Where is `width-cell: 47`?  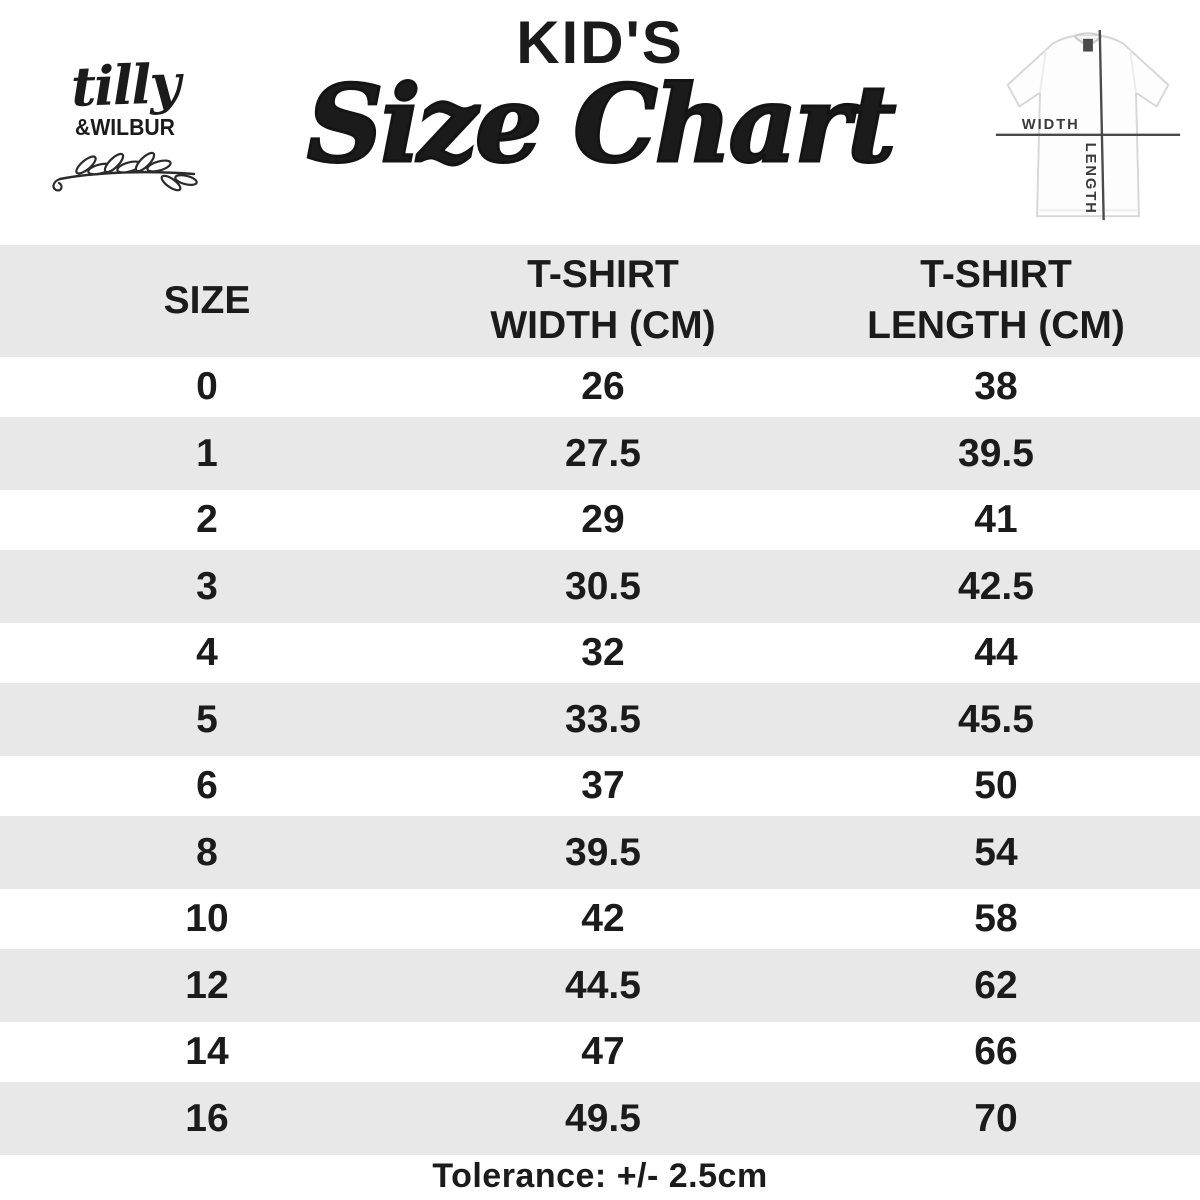 width-cell: 47 is located at coordinates (603, 1051).